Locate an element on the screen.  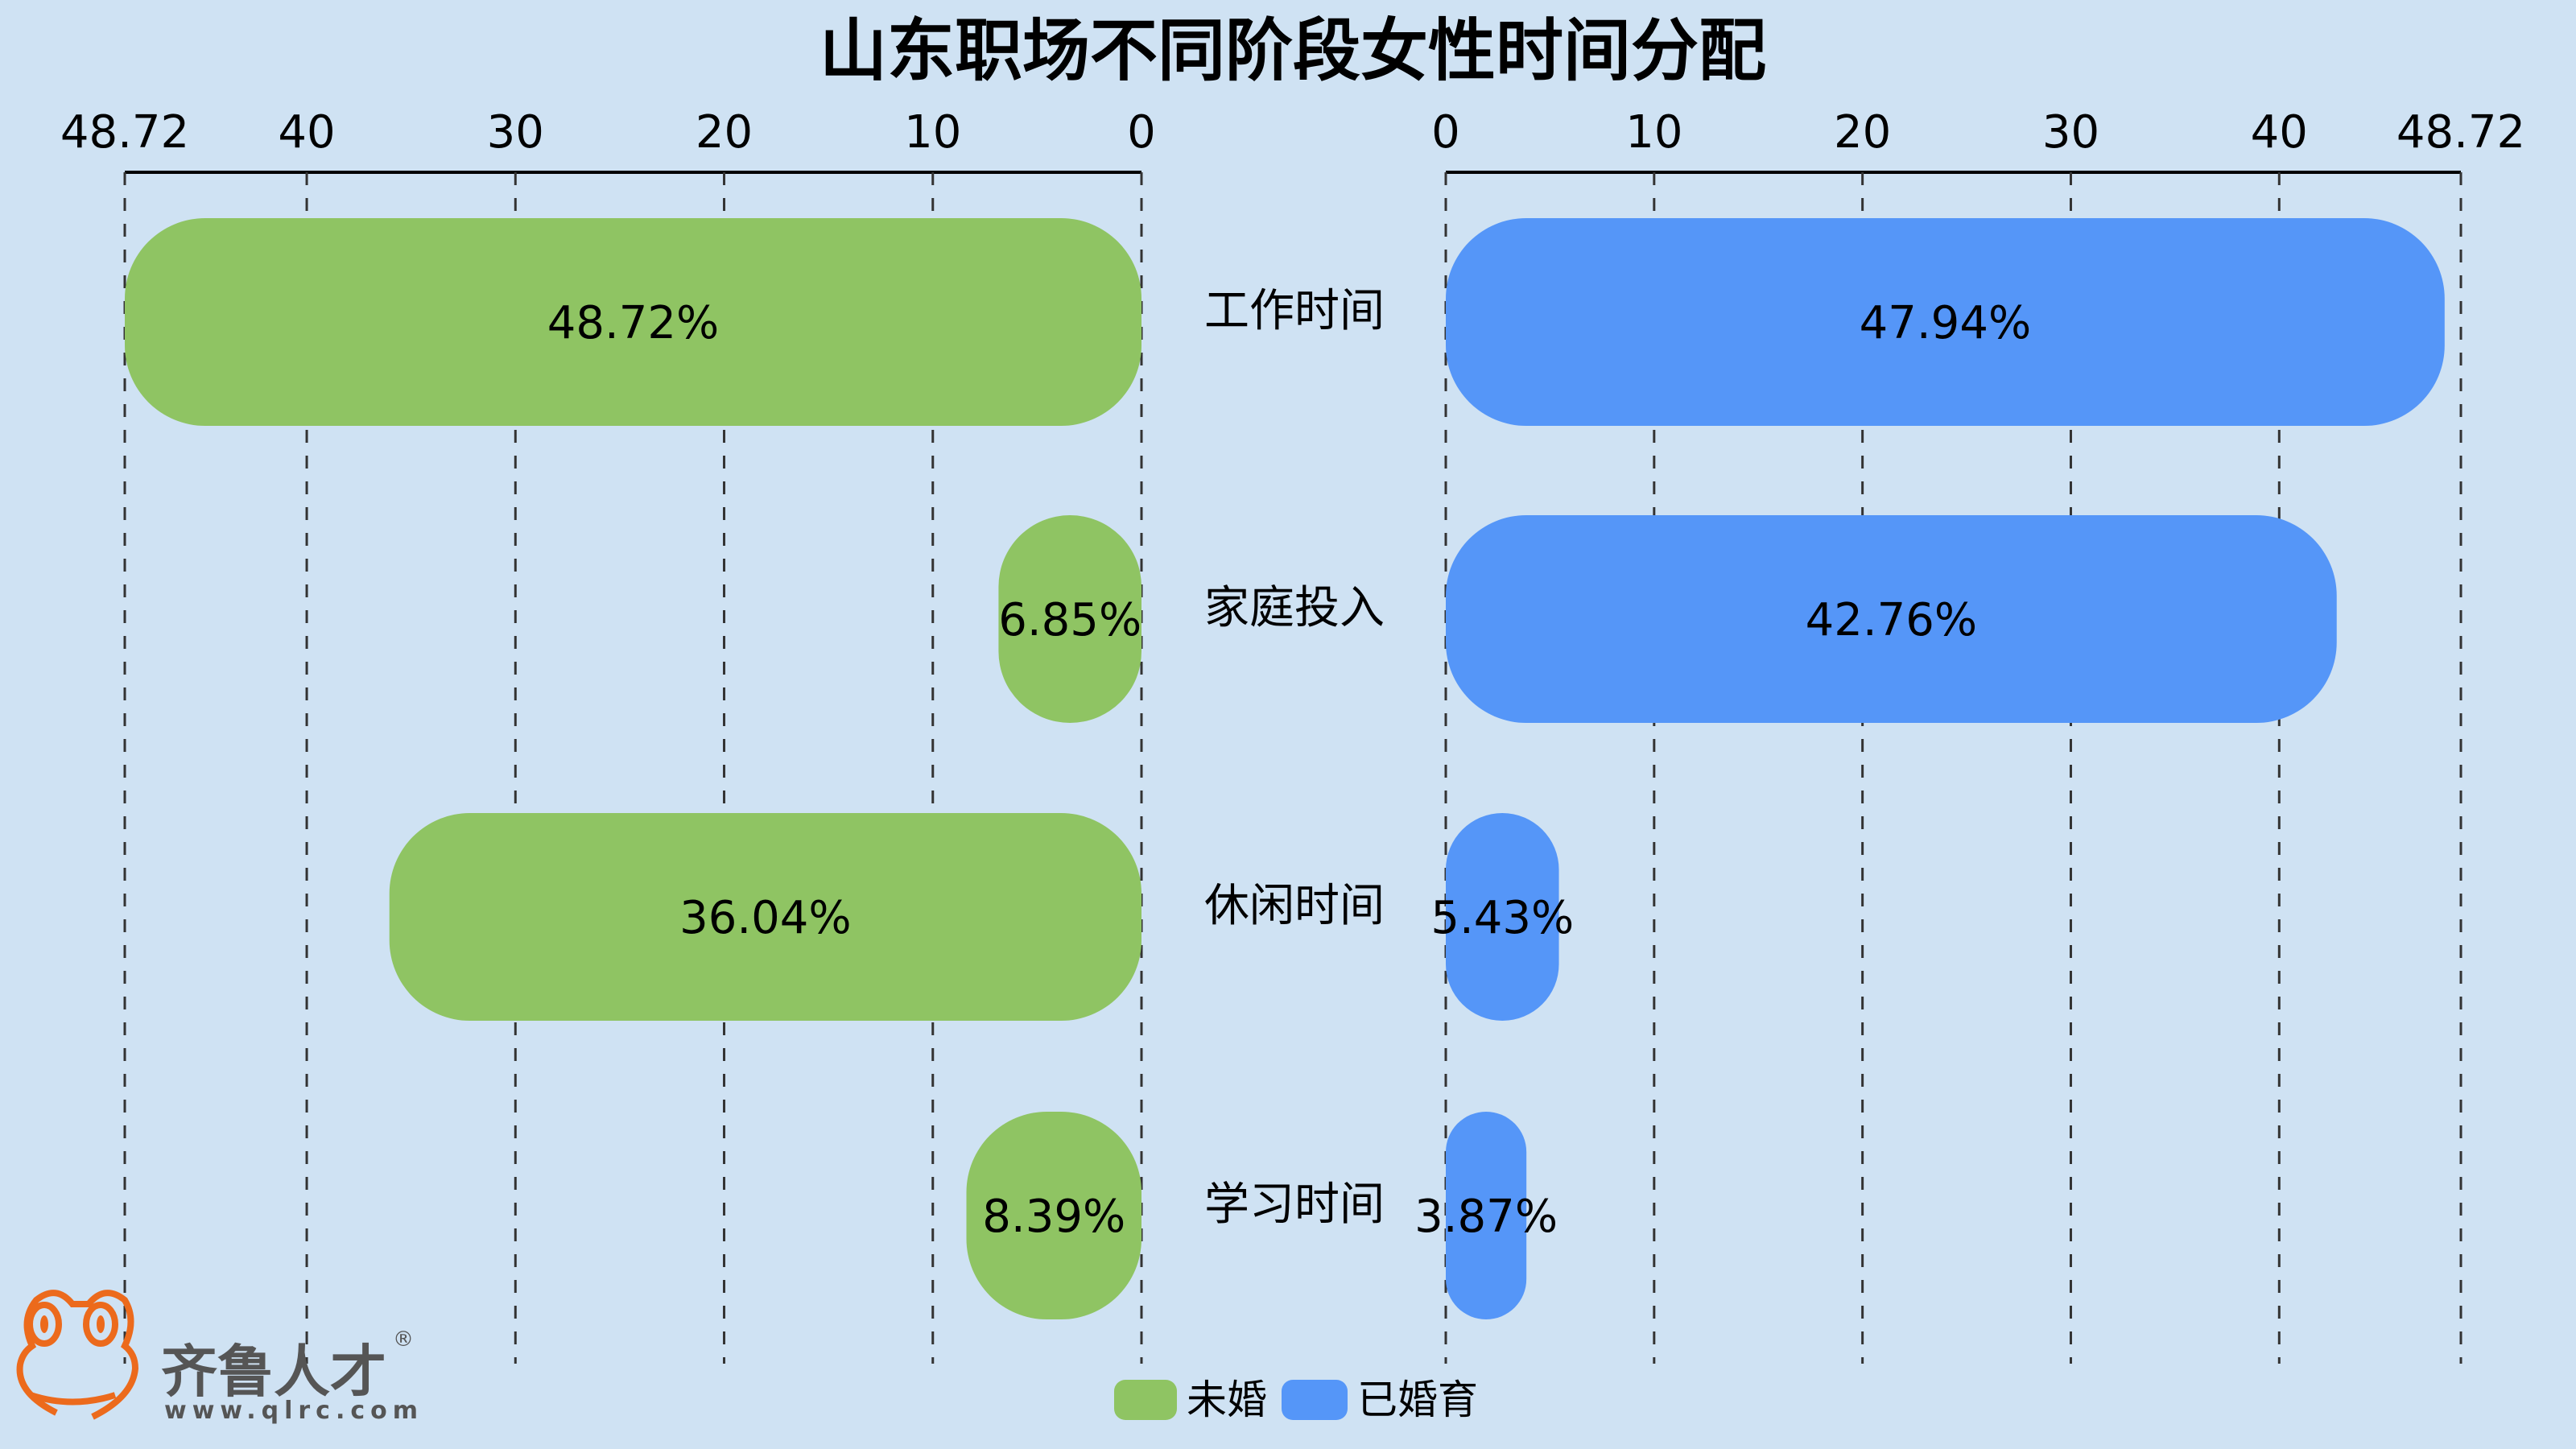
category-label: 休闲时间 is located at coordinates (1294, 906).